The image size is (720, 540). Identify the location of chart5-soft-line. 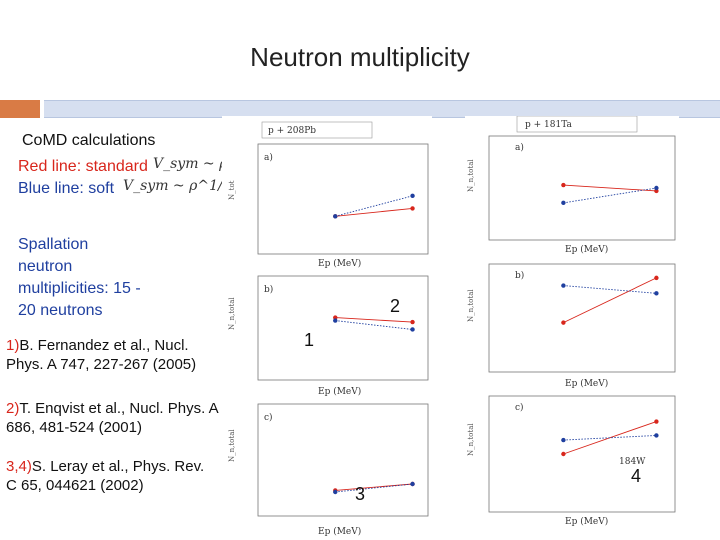
(610, 289).